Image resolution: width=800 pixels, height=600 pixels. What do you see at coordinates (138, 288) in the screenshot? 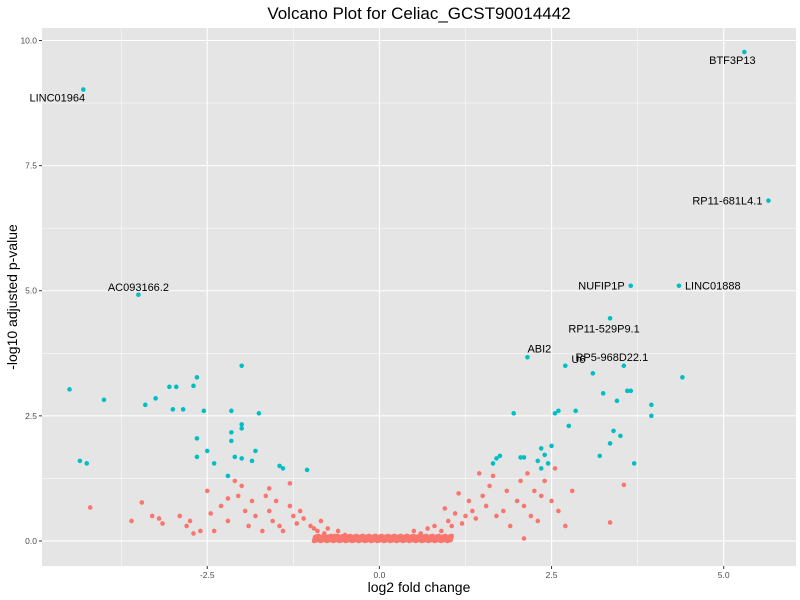
I see `point-label: AC093166.2` at bounding box center [138, 288].